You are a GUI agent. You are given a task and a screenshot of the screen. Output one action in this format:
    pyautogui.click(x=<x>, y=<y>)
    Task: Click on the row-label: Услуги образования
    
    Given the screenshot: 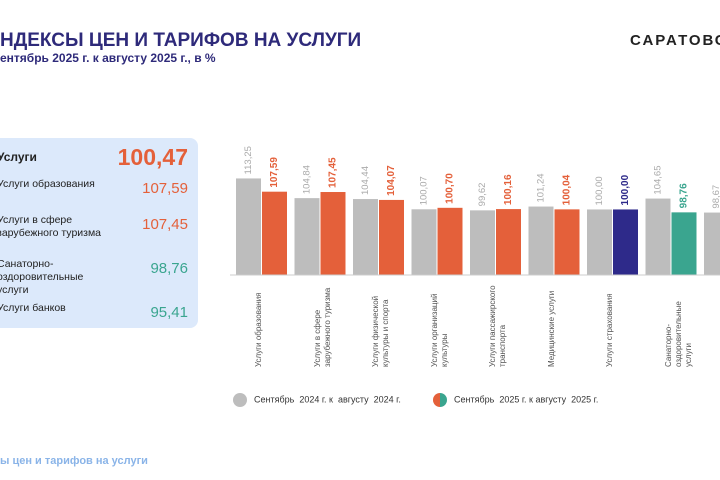 What is the action you would take?
    pyautogui.click(x=47, y=184)
    